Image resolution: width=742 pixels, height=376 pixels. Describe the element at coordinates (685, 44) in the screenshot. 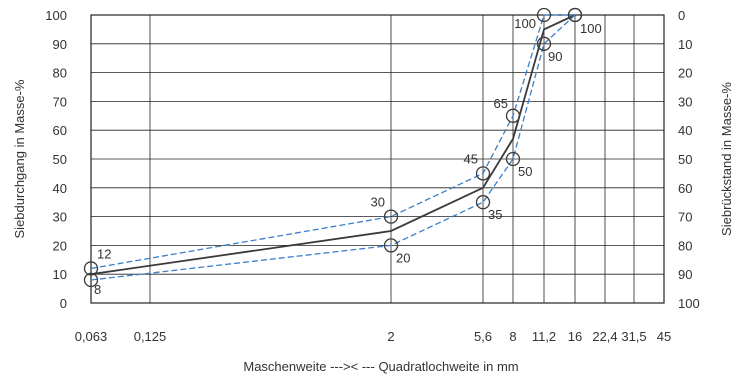

I see `y-right-tick-label: 10` at that location.